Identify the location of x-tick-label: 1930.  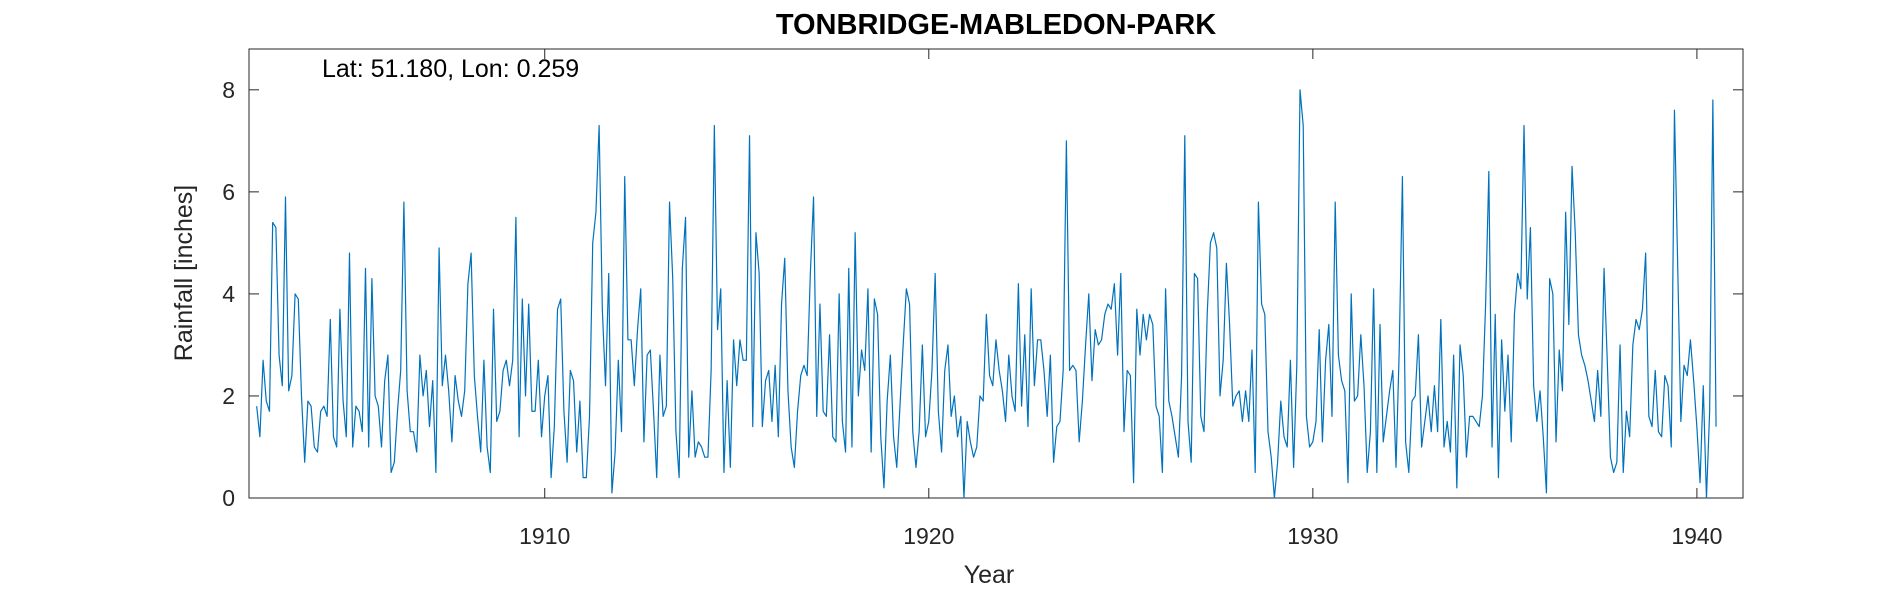
(1312, 536).